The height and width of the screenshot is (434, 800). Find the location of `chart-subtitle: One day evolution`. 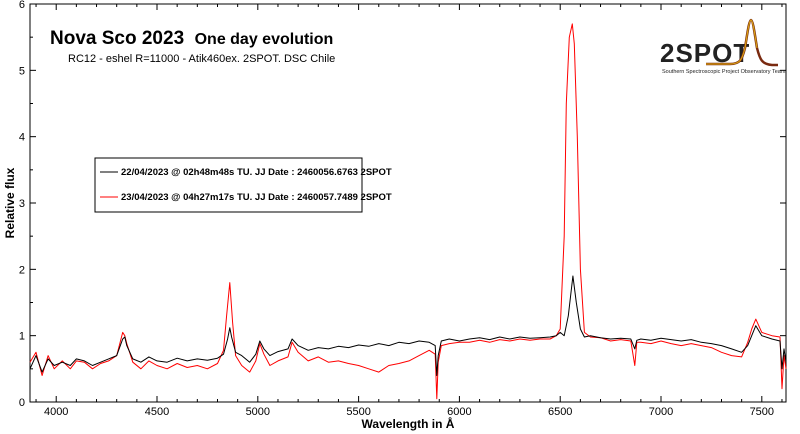

chart-subtitle: One day evolution is located at coordinates (264, 39).